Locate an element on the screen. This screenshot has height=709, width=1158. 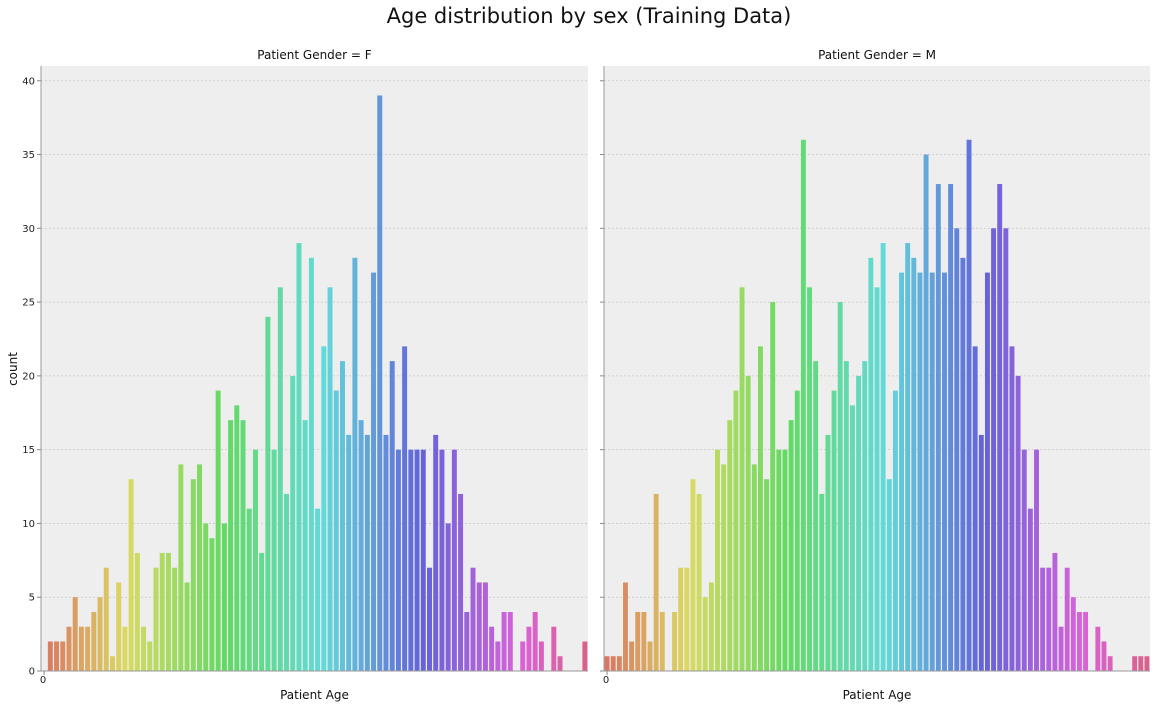
y-tick-label: 15 is located at coordinates (28, 450).